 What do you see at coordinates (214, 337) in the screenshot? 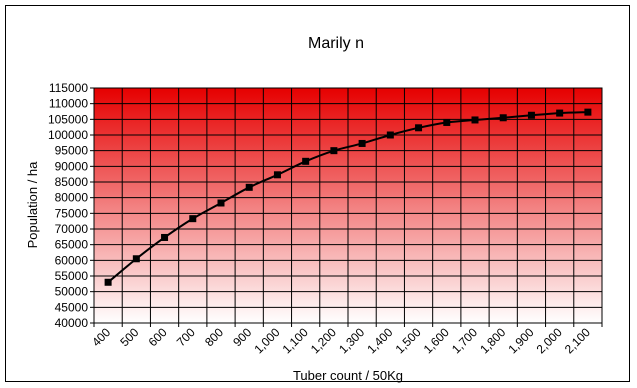
I see `x-tick-label: 800` at bounding box center [214, 337].